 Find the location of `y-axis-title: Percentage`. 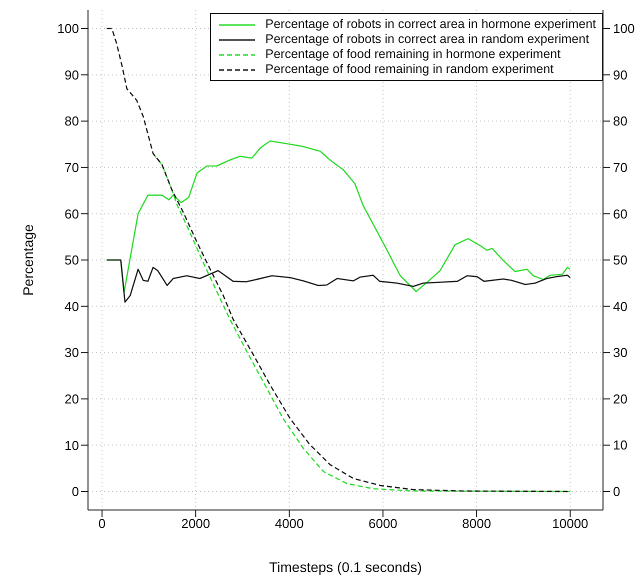

y-axis-title: Percentage is located at coordinates (28, 260).